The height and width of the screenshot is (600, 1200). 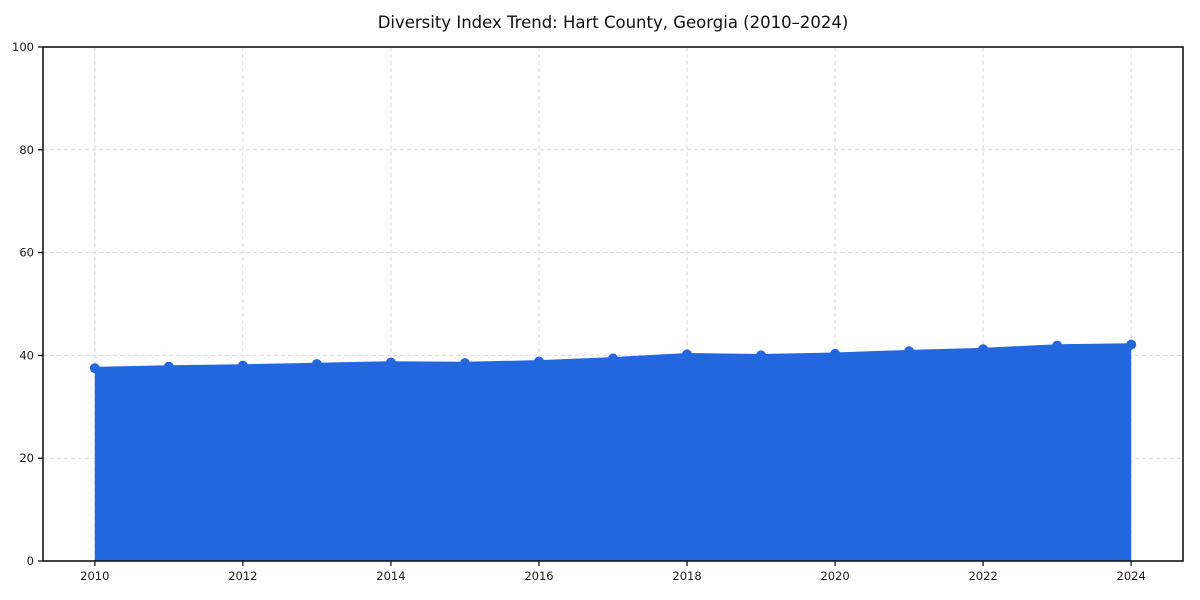 What do you see at coordinates (26, 150) in the screenshot?
I see `y-tick-label-80: 80` at bounding box center [26, 150].